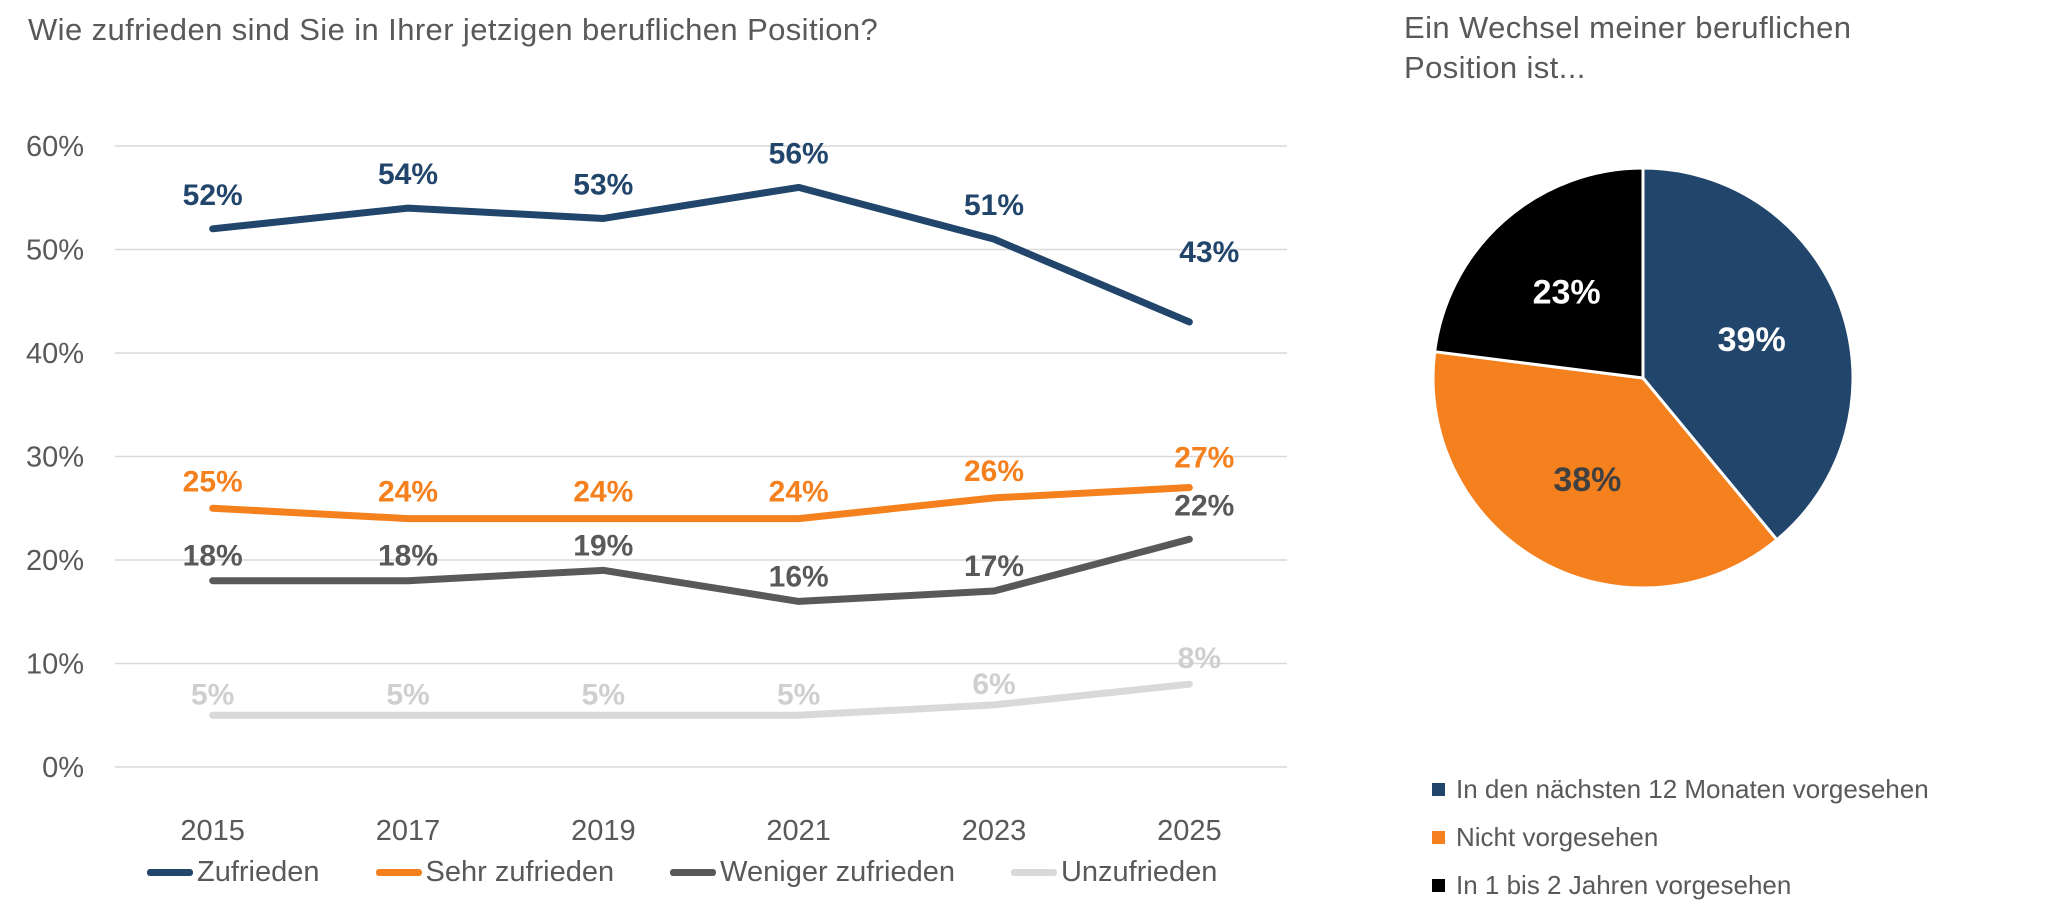 The height and width of the screenshot is (914, 2048). Describe the element at coordinates (1692, 789) in the screenshot. I see `legend-label: In den nächsten 12 Monaten vorgesehen` at that location.